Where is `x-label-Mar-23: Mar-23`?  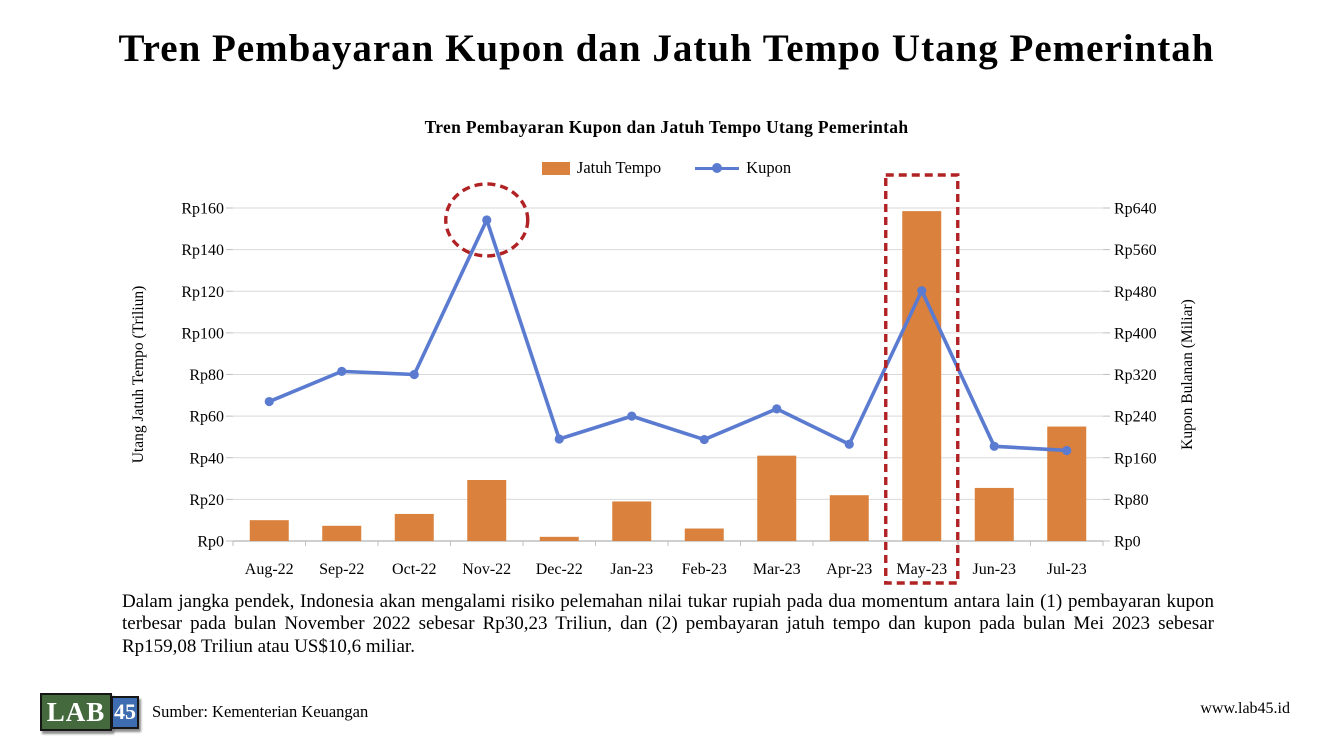
x-label-Mar-23: Mar-23 is located at coordinates (777, 569).